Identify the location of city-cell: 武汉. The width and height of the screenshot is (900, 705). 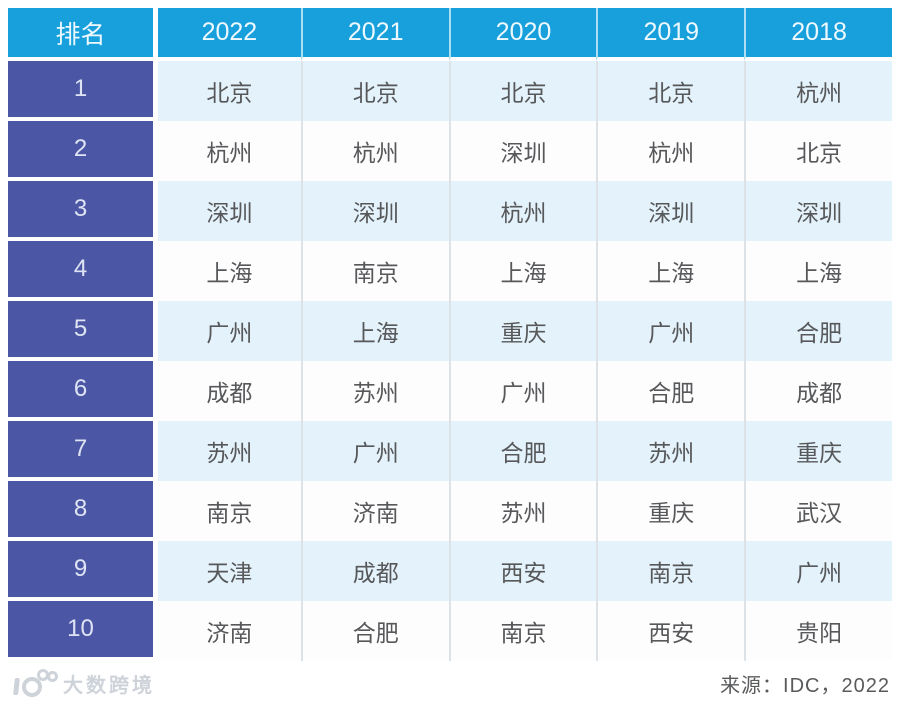
(818, 511).